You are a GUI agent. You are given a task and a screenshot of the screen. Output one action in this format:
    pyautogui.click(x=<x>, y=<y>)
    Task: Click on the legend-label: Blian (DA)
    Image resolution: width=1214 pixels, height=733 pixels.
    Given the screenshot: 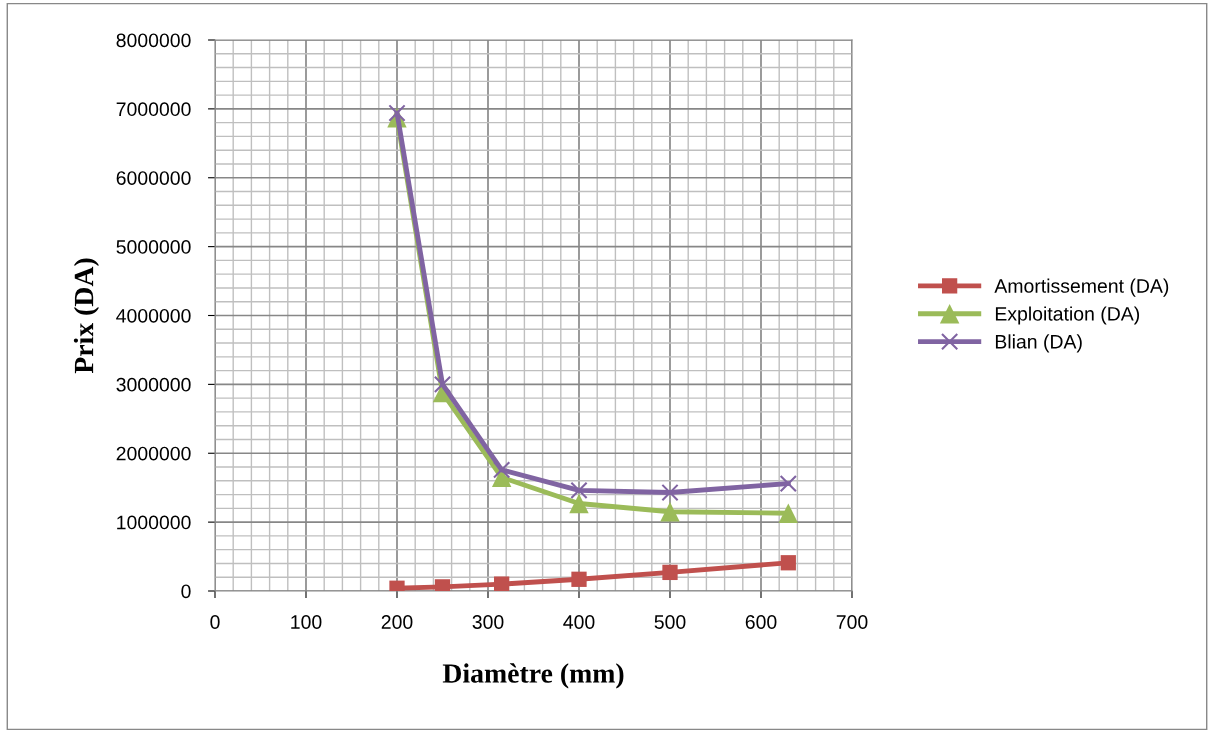 What is the action you would take?
    pyautogui.click(x=1038, y=343)
    